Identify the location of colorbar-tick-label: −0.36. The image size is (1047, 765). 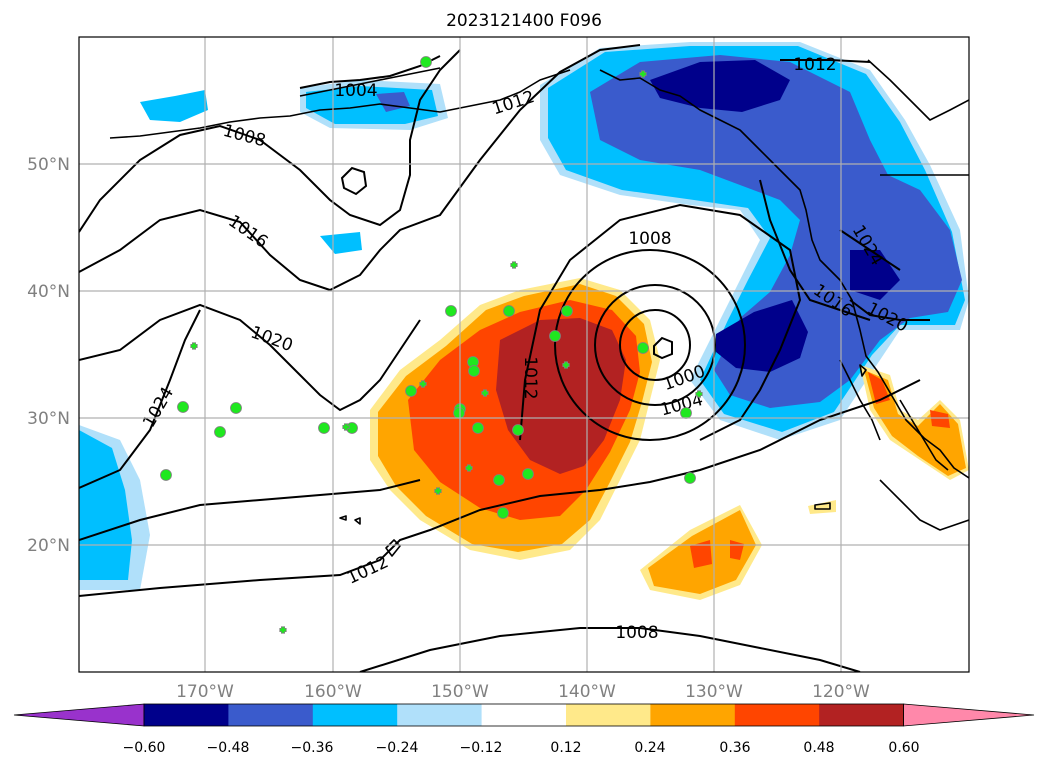
(312, 748).